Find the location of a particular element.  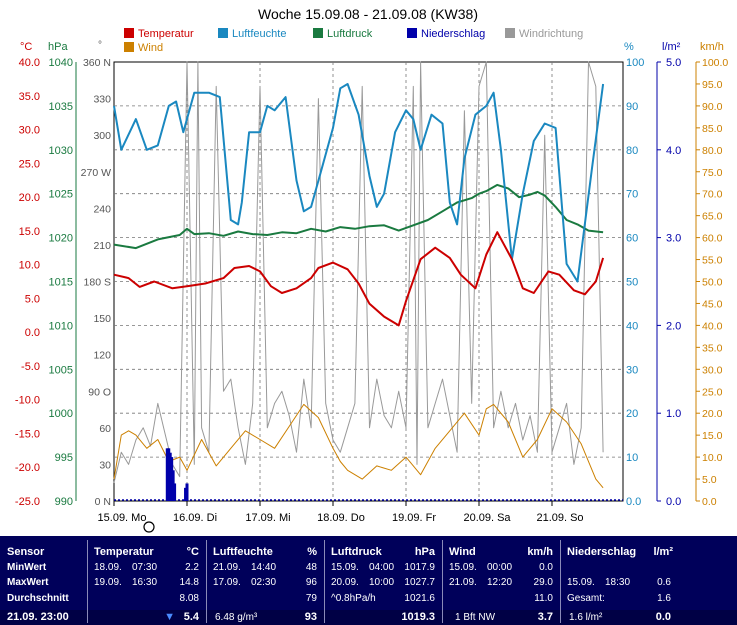

x-tick-label-3: 18.09. Do is located at coordinates (341, 518).